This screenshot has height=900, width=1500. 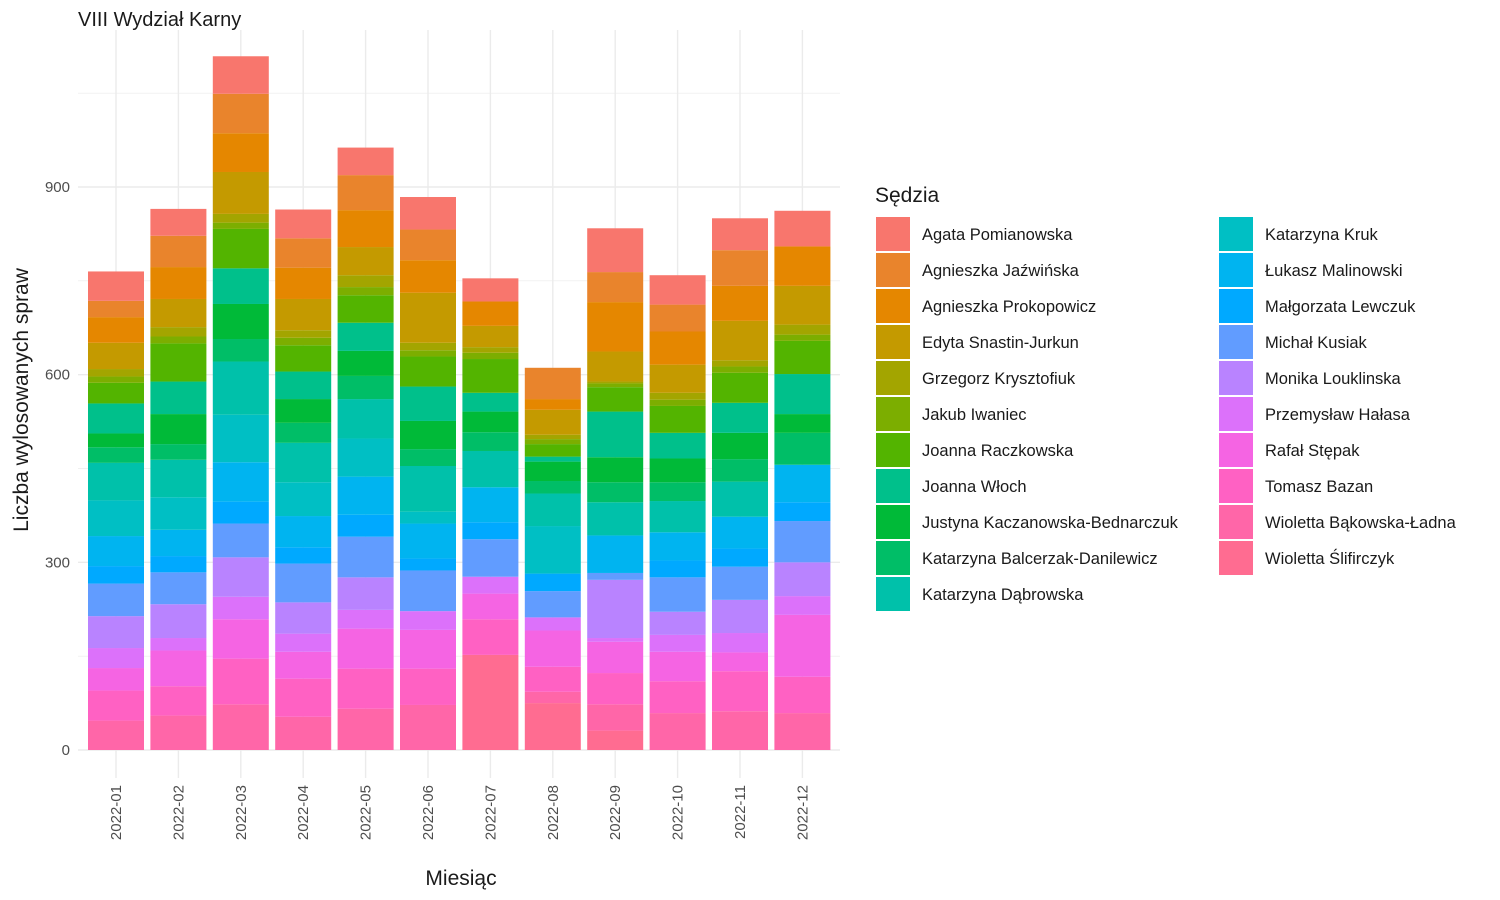 What do you see at coordinates (1361, 523) in the screenshot?
I see `legend-label: Wioletta Bąkowska-Ładna` at bounding box center [1361, 523].